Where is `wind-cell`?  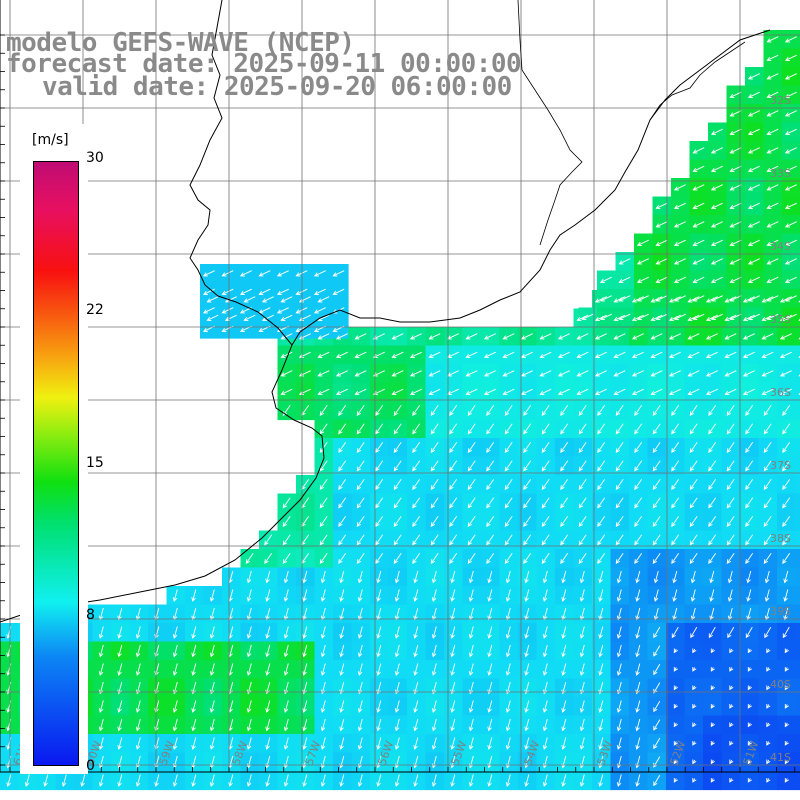 wind-cell is located at coordinates (797, 688).